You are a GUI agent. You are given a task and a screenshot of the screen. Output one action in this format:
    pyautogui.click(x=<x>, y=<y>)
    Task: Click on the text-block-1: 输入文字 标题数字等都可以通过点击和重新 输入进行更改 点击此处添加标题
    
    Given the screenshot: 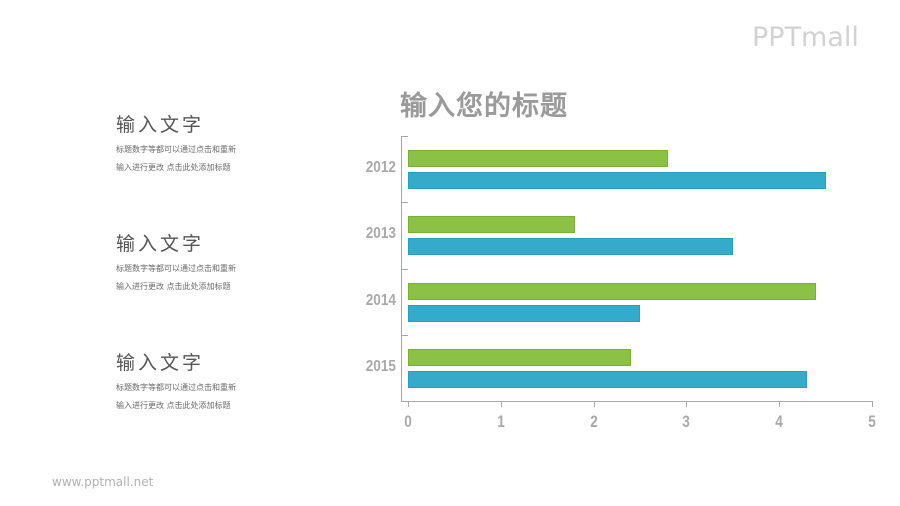 What is the action you would take?
    pyautogui.click(x=216, y=145)
    